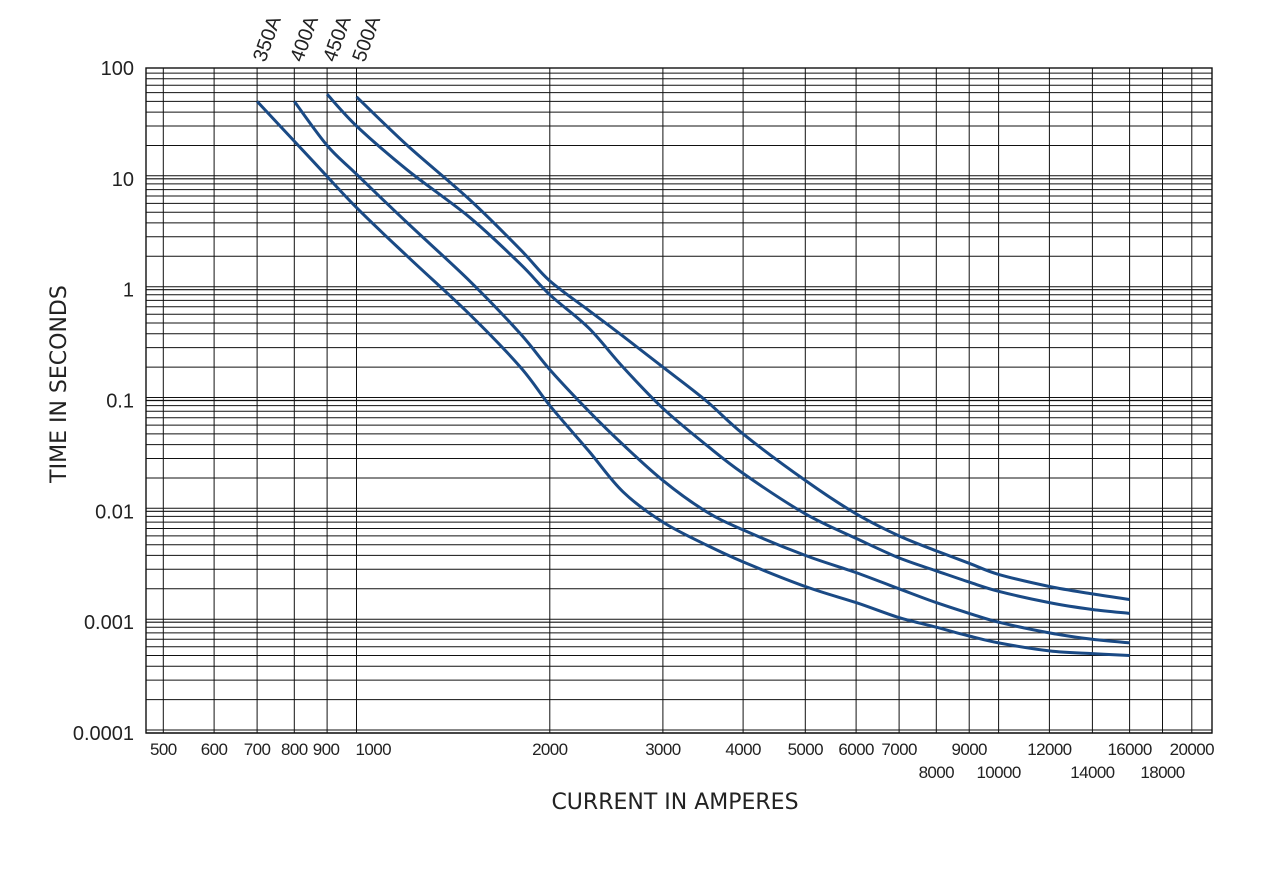  What do you see at coordinates (128, 291) in the screenshot?
I see `y-tick-label: 1` at bounding box center [128, 291].